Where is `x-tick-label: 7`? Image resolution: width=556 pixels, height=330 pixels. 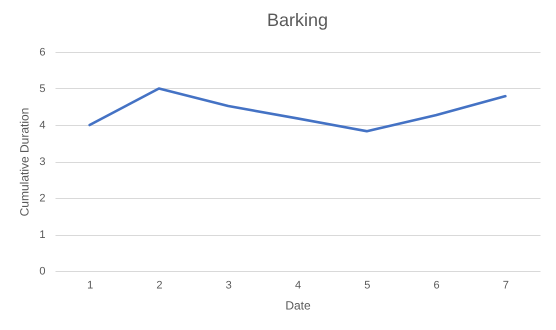
x-tick-label: 7 is located at coordinates (505, 286).